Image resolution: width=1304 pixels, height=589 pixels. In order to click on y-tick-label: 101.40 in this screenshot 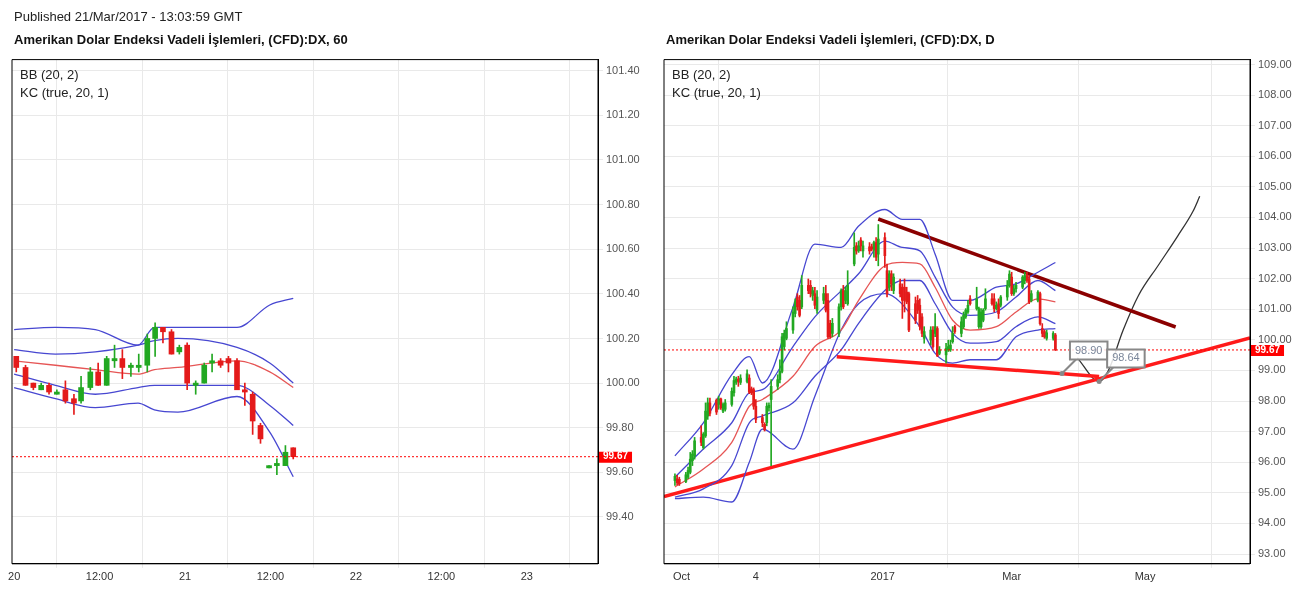, I will do `click(623, 69)`.